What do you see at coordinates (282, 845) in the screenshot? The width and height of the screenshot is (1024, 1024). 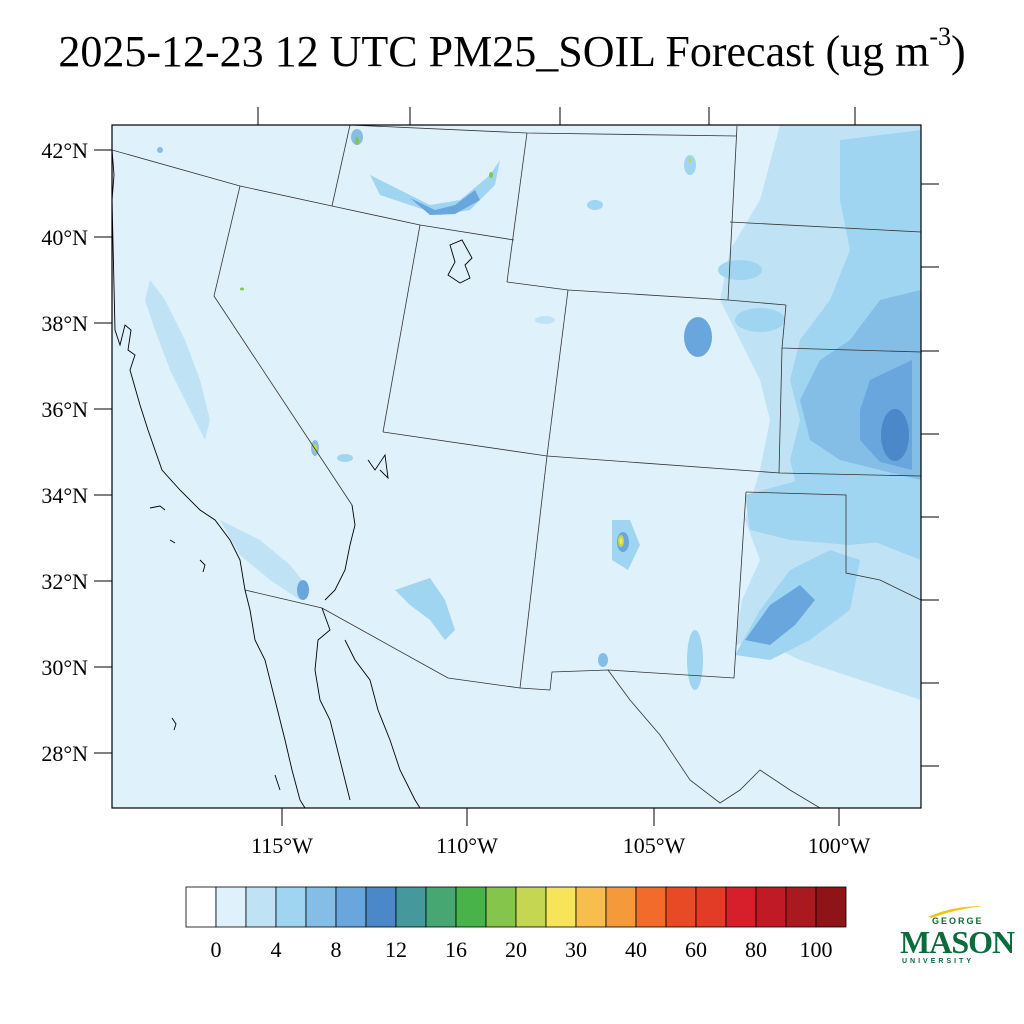 I see `lon-label: 115°W` at bounding box center [282, 845].